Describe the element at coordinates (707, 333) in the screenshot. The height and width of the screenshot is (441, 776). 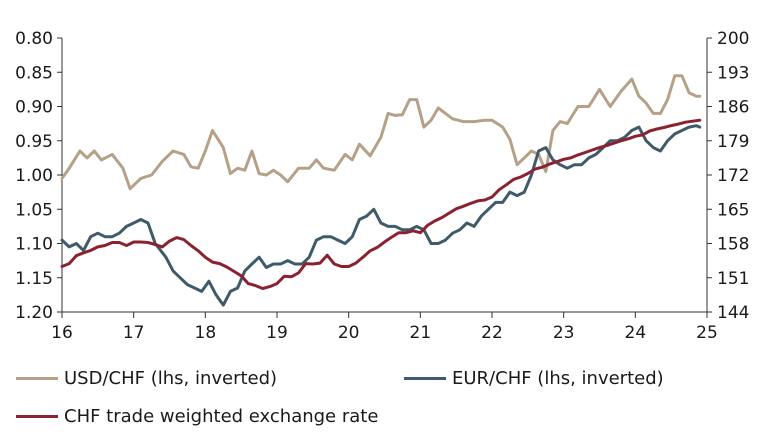
I see `x-tick-label: 25` at that location.